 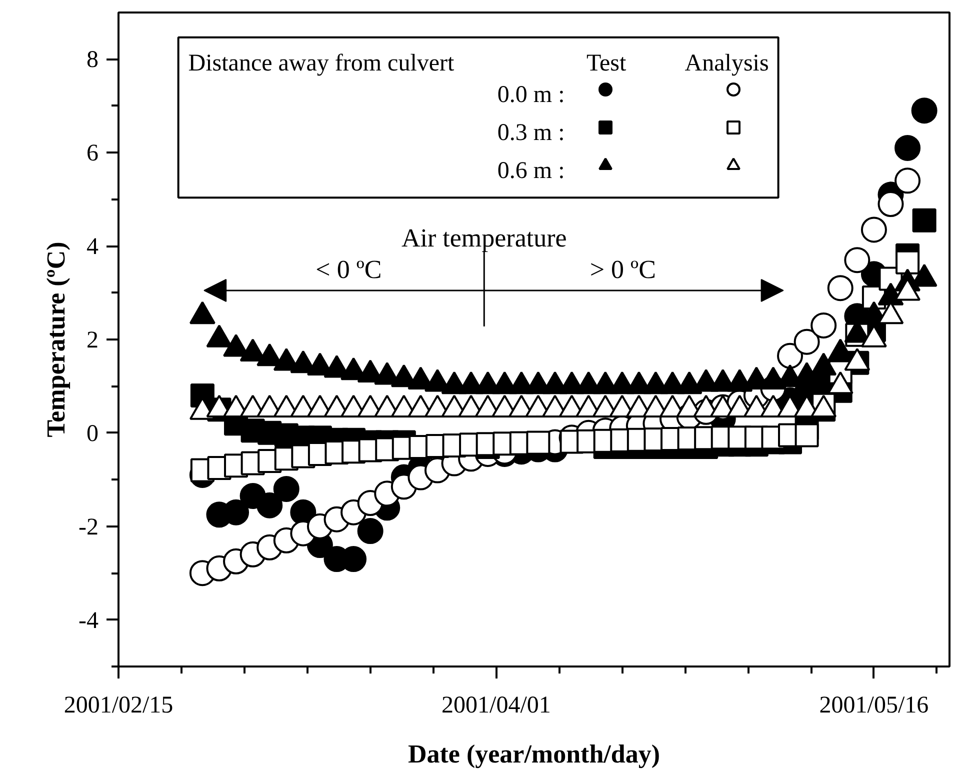 I want to click on legend-label: 0.3 m :, so click(x=531, y=133).